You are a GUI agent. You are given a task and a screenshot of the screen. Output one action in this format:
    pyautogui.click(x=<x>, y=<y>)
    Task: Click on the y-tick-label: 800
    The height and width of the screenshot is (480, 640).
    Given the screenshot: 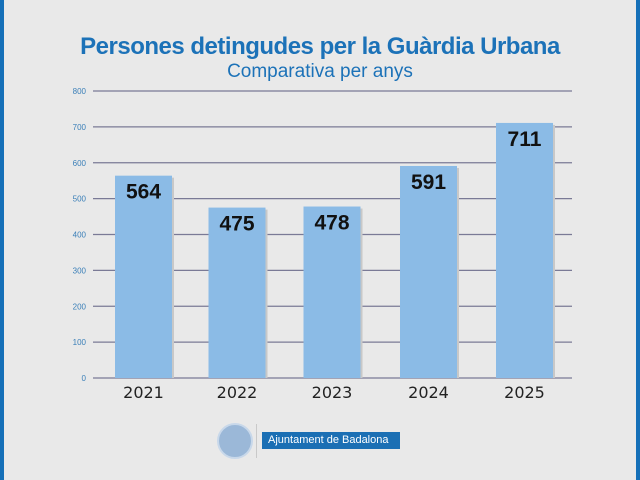 What is the action you would take?
    pyautogui.click(x=80, y=91)
    